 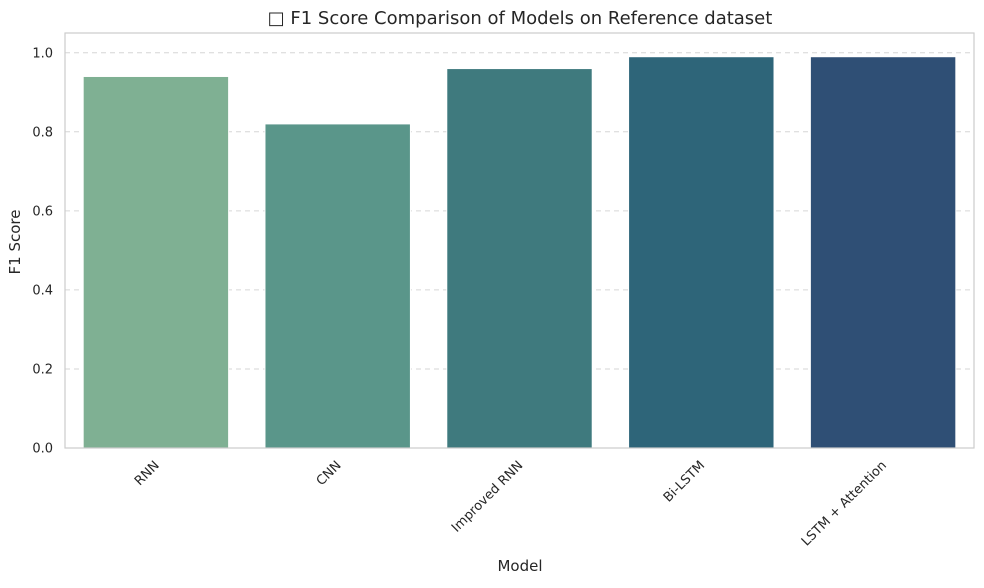 What do you see at coordinates (883, 252) in the screenshot?
I see `bar-lstm-attention` at bounding box center [883, 252].